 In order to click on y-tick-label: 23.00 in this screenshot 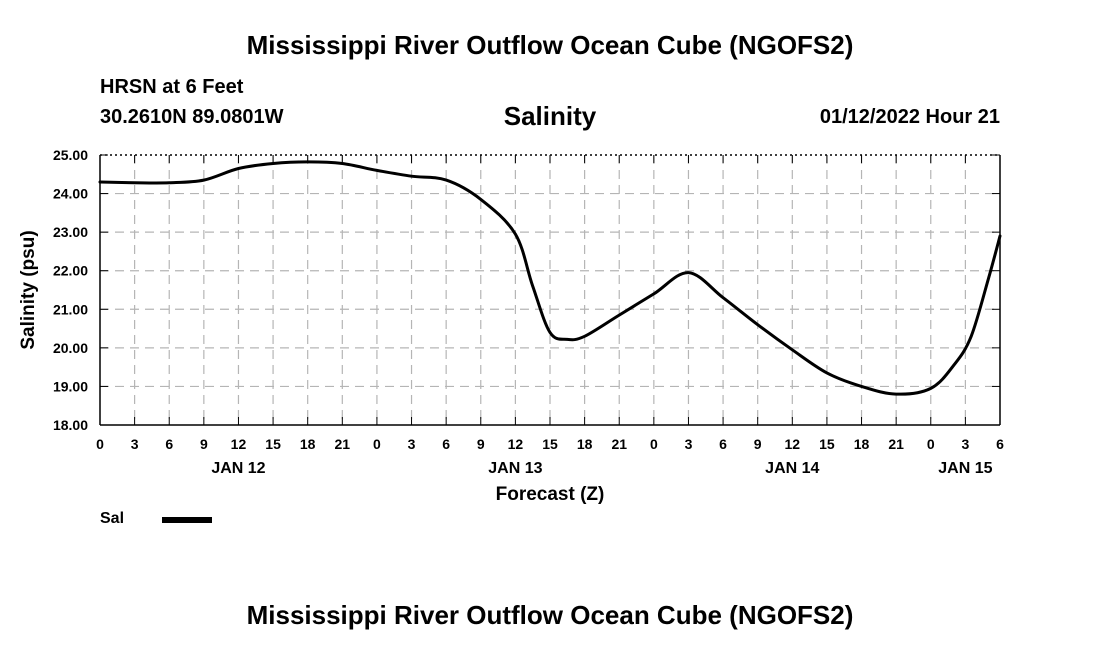, I will do `click(70, 232)`.